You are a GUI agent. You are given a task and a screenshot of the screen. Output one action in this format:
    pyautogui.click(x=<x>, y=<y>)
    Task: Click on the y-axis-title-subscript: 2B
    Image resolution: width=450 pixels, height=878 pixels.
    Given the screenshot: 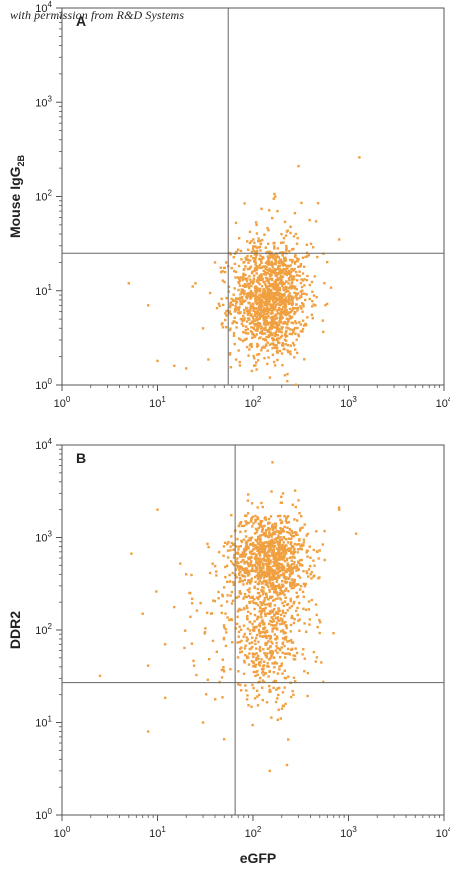 What is the action you would take?
    pyautogui.click(x=21, y=160)
    